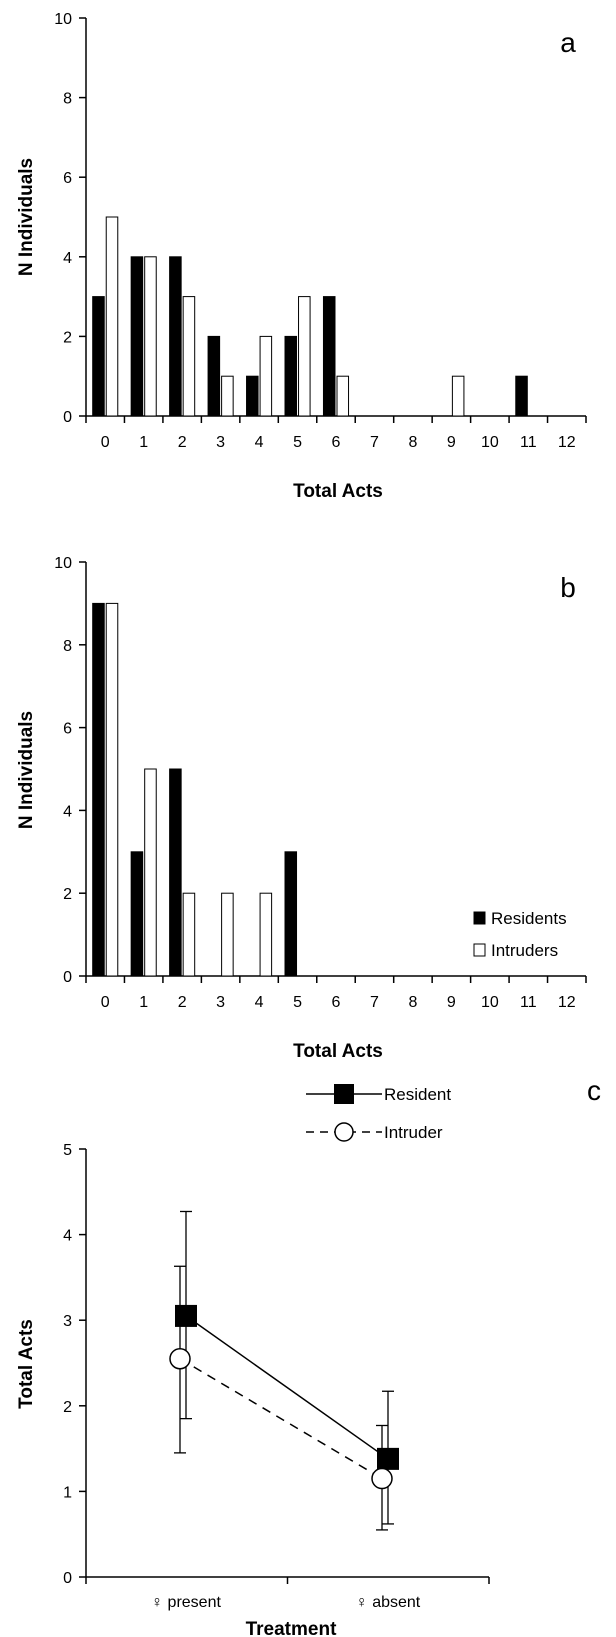 This screenshot has height=1637, width=616. Describe the element at coordinates (336, 1002) in the screenshot. I see `b-x-tick-label: 6` at that location.